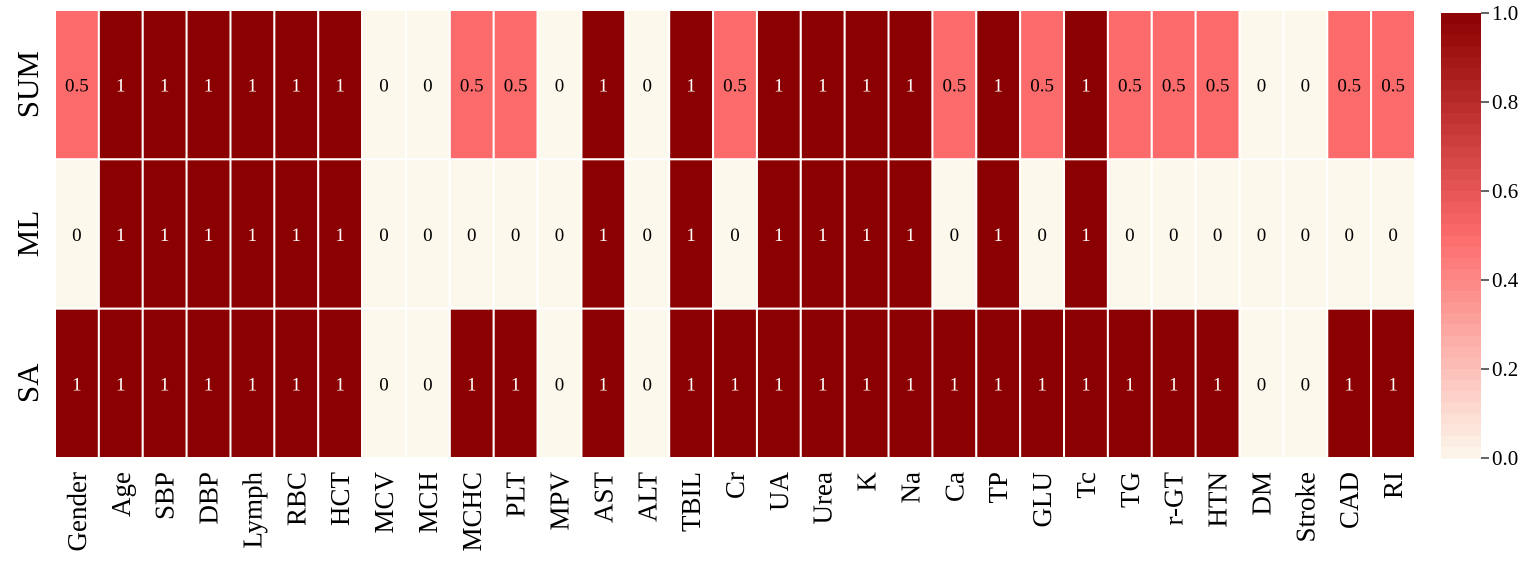 Image resolution: width=1535 pixels, height=579 pixels. Describe the element at coordinates (778, 234) in the screenshot. I see `heatmap-cell-ml-ua` at that location.